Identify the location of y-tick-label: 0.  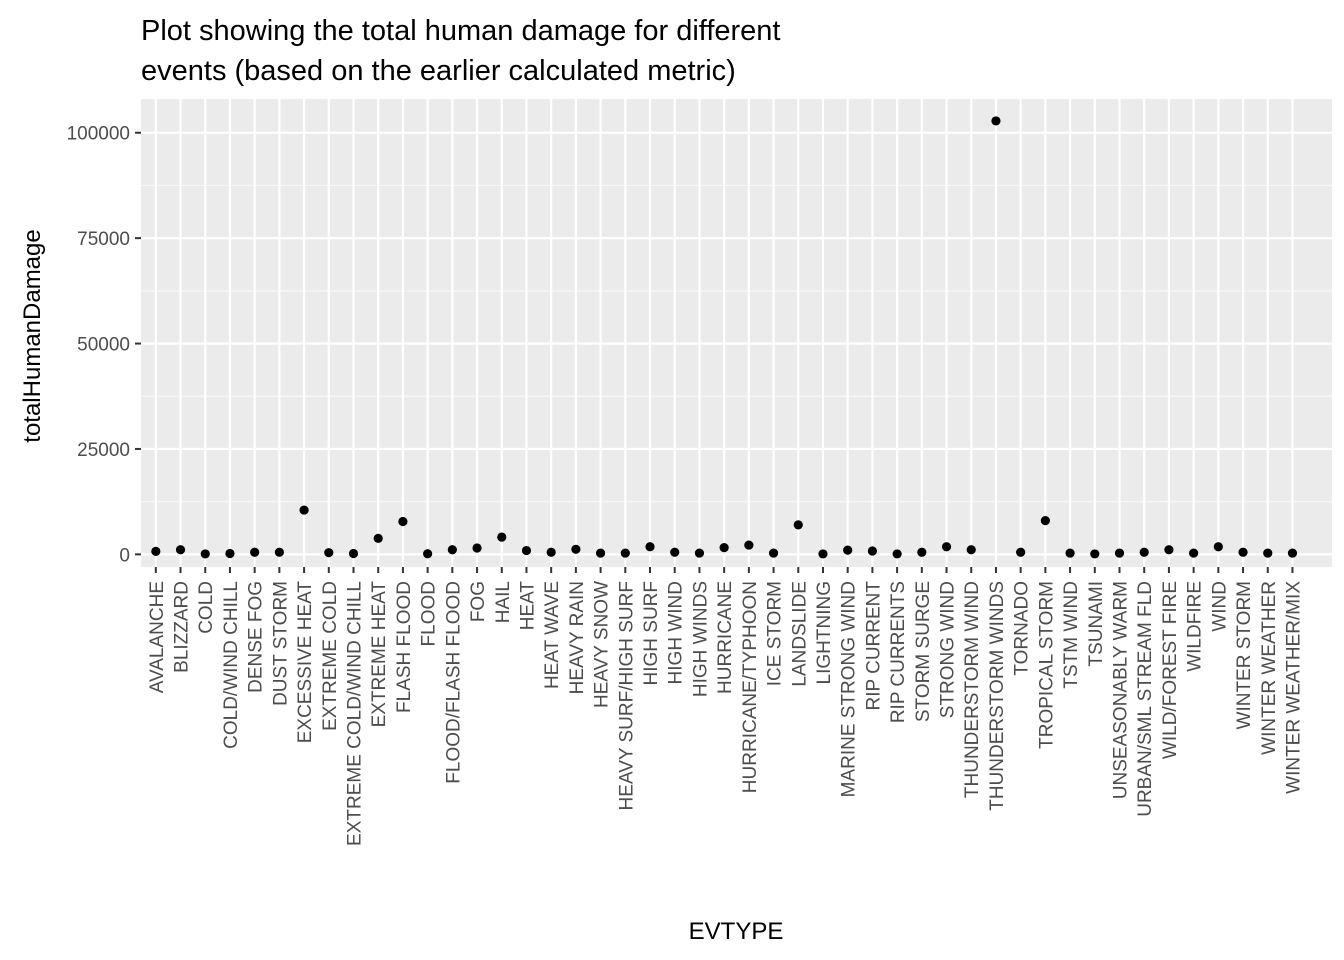
(124, 555).